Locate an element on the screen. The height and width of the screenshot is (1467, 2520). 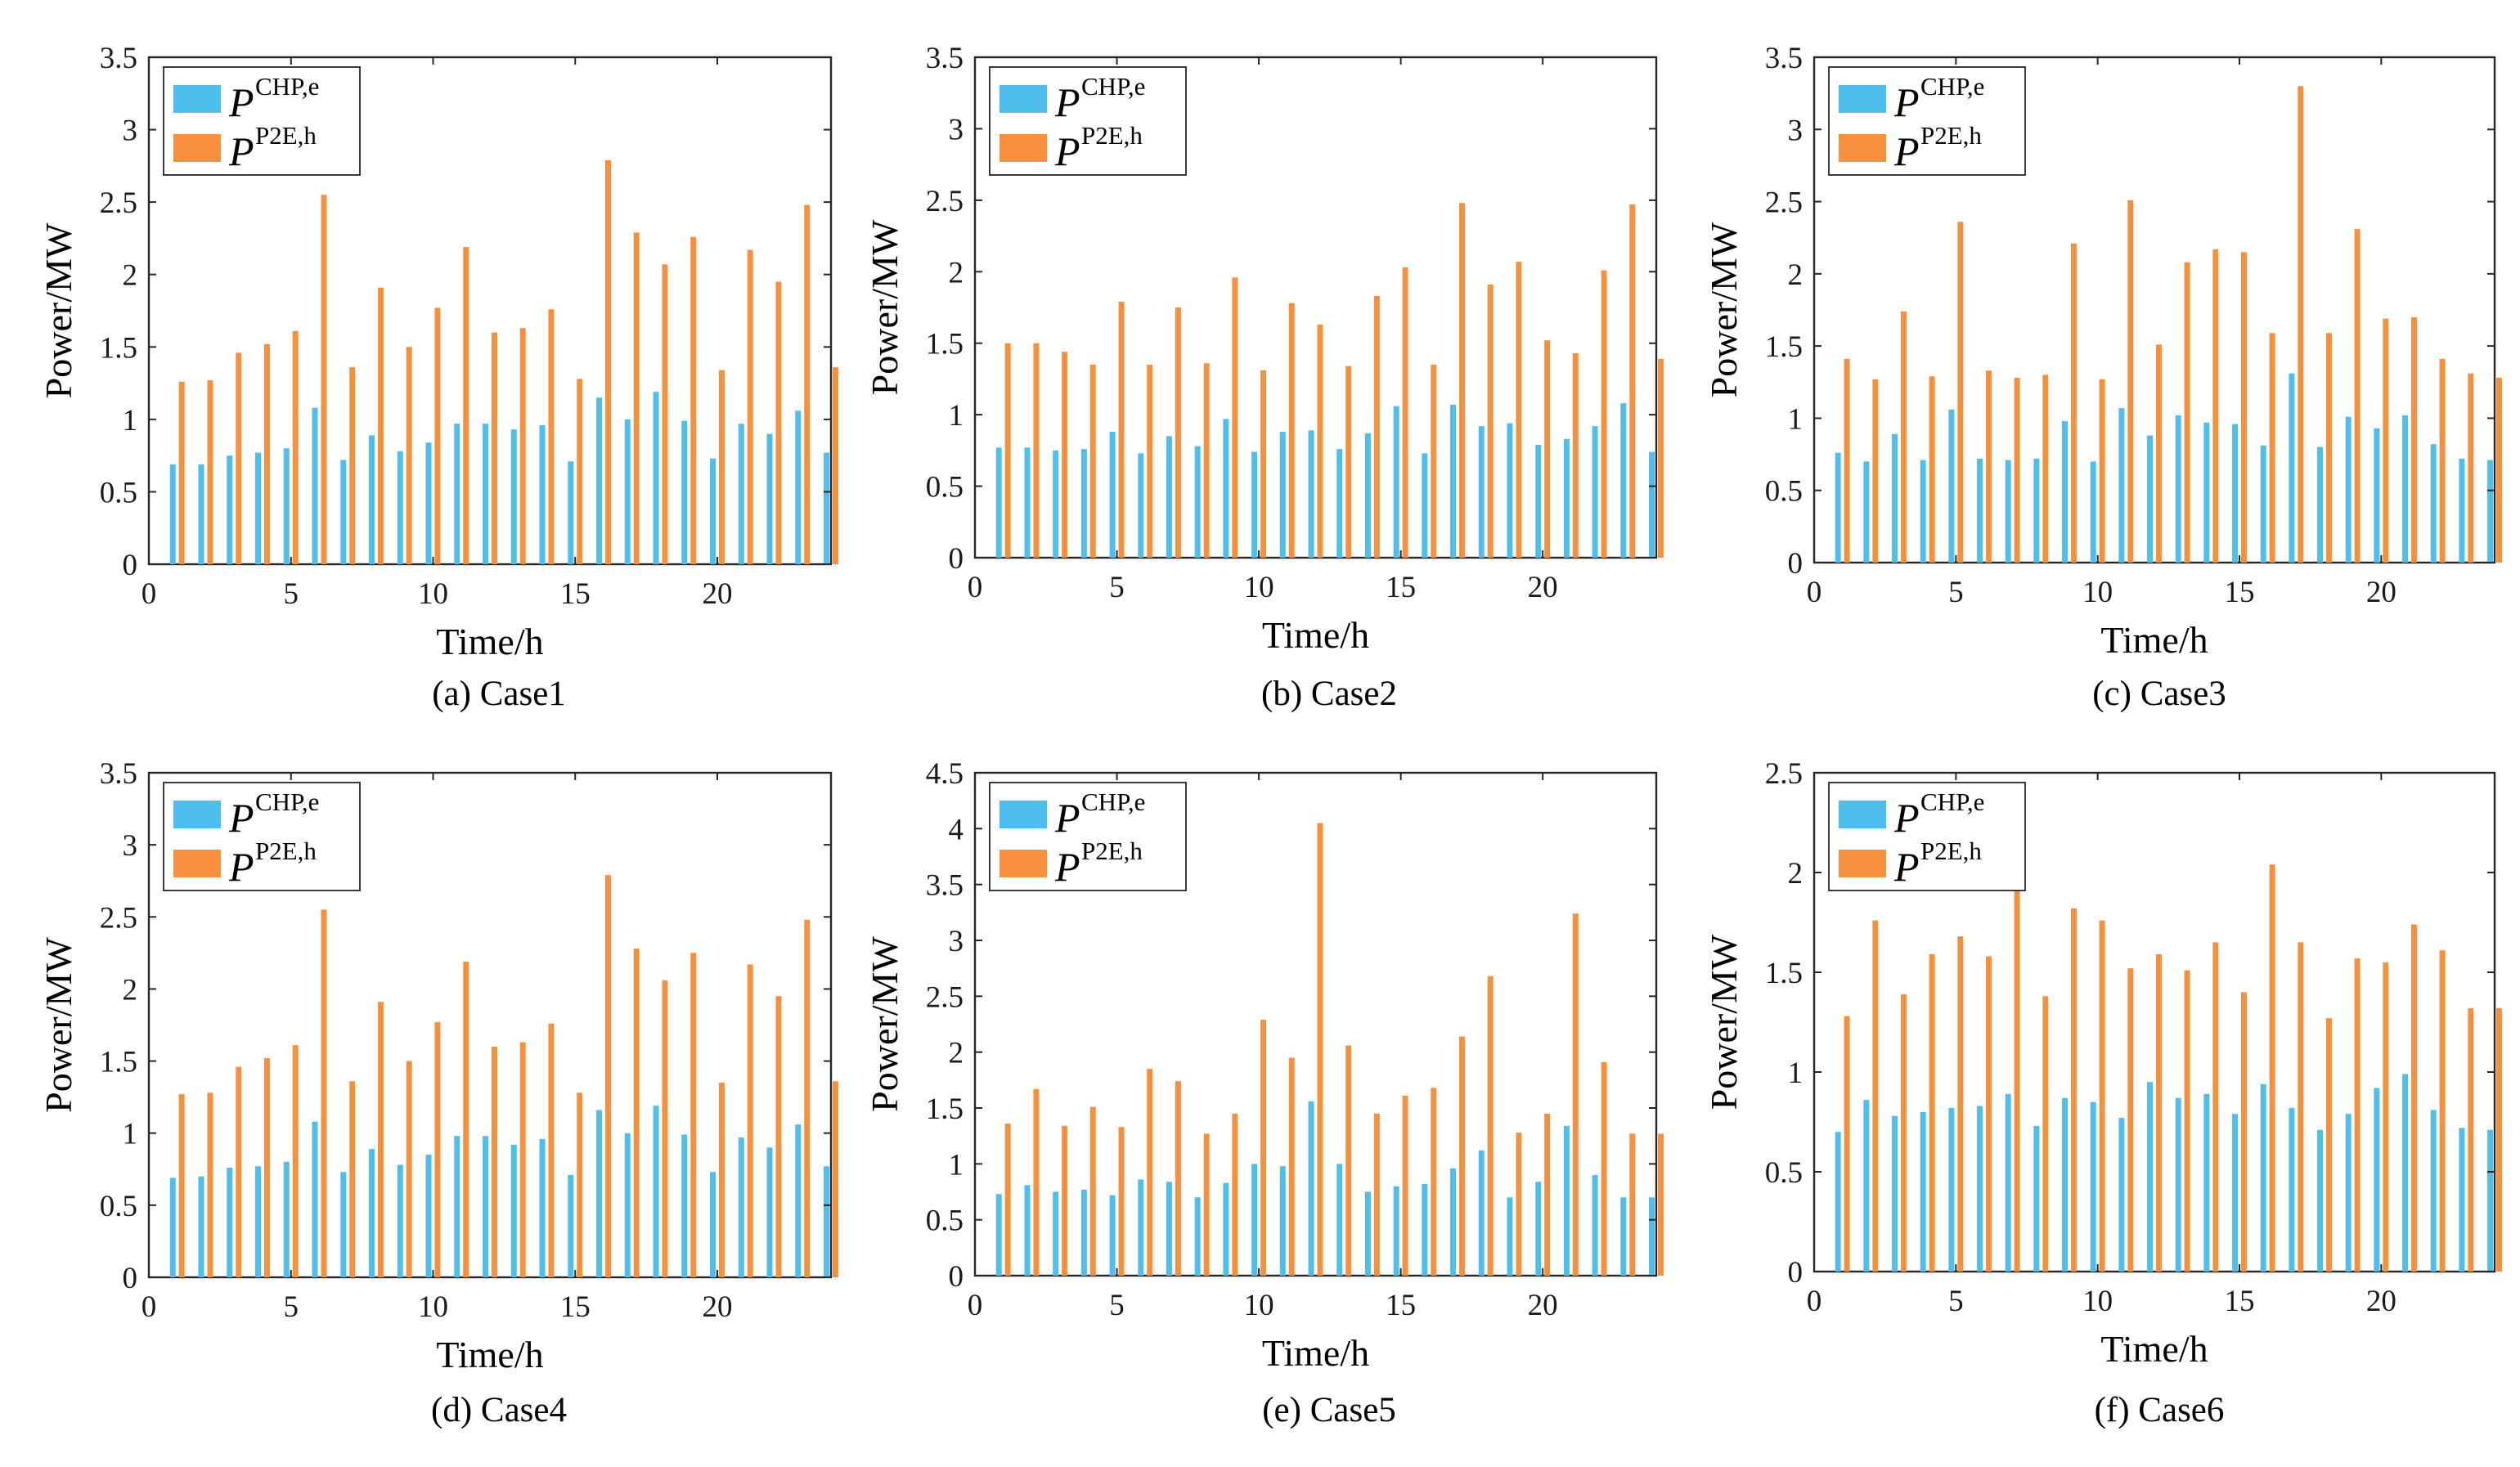
panel-caption: (b) Case2 is located at coordinates (1329, 694).